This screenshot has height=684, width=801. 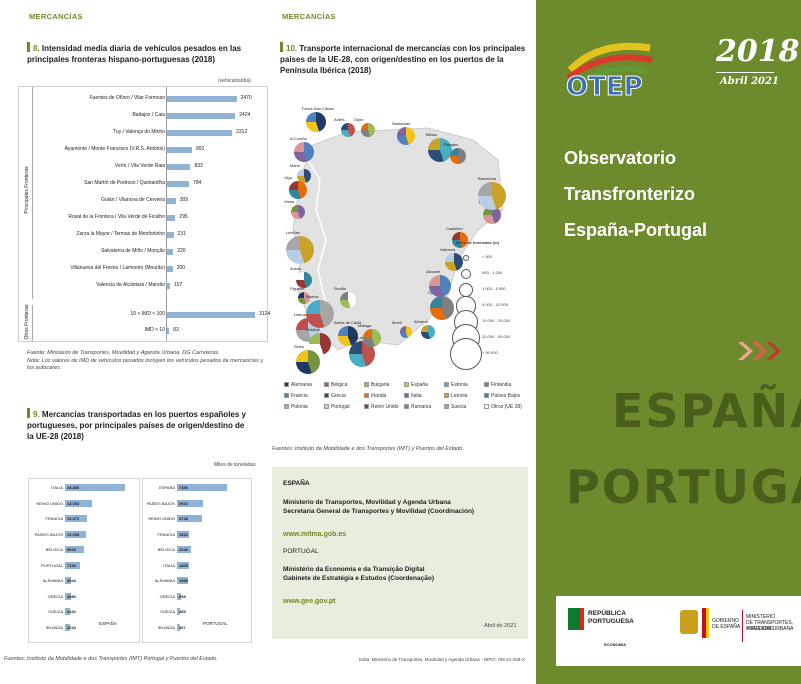 I want to click on contact-pt-url: www.gee.gov.pt, so click(x=309, y=601).